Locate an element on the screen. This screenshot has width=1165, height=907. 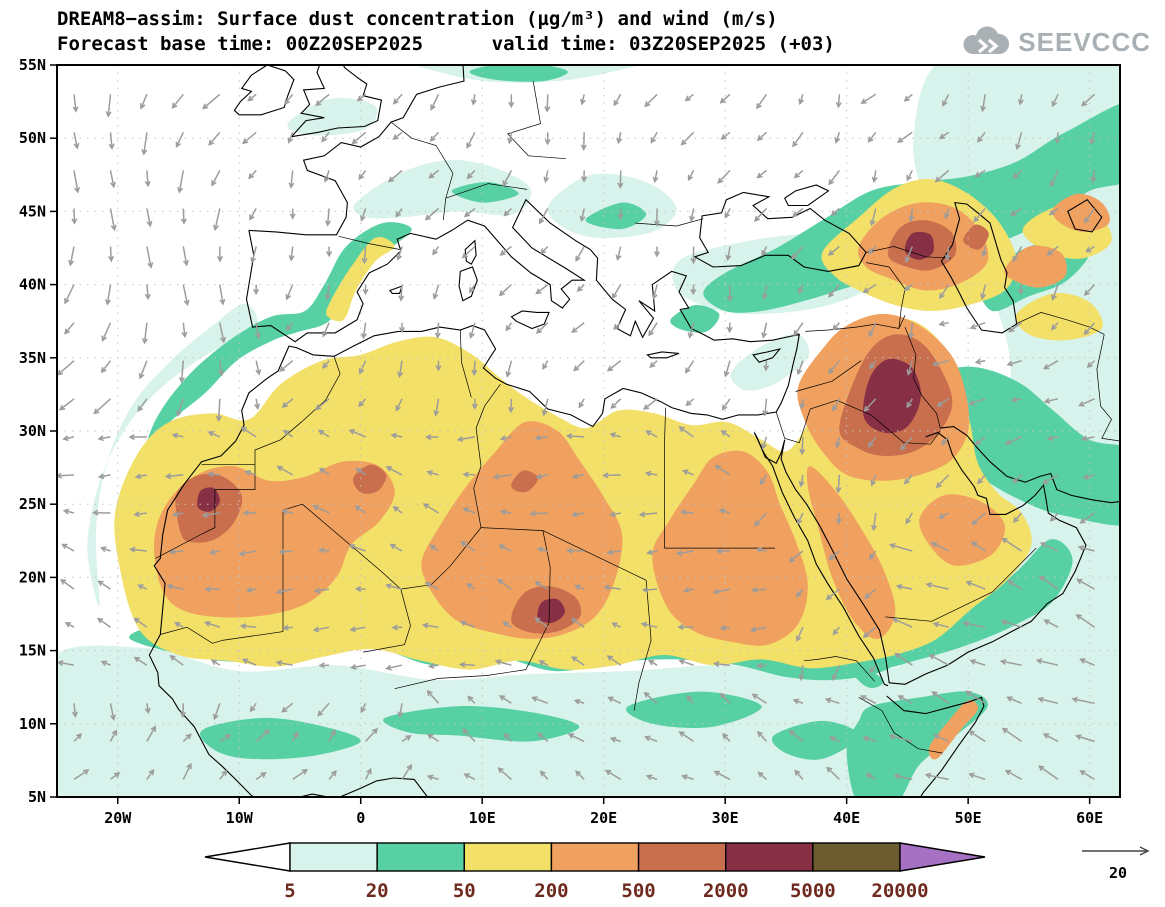
lat-tick-label: 40N is located at coordinates (32, 285).